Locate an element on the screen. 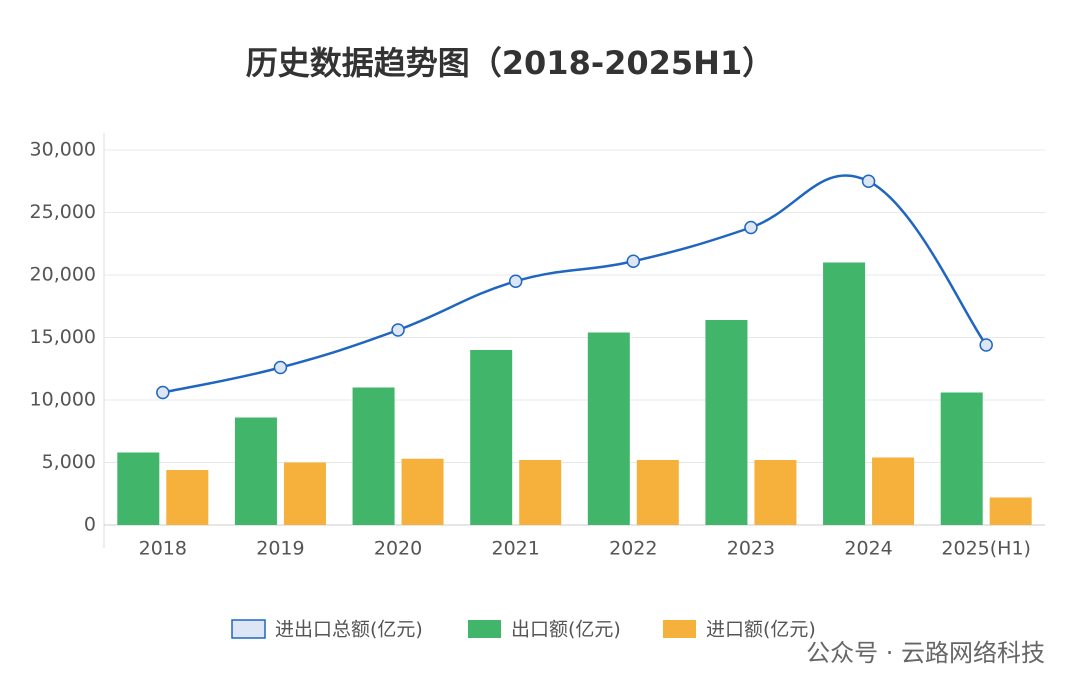 Image resolution: width=1080 pixels, height=697 pixels. x-tick-label: 2025(H1) is located at coordinates (986, 549).